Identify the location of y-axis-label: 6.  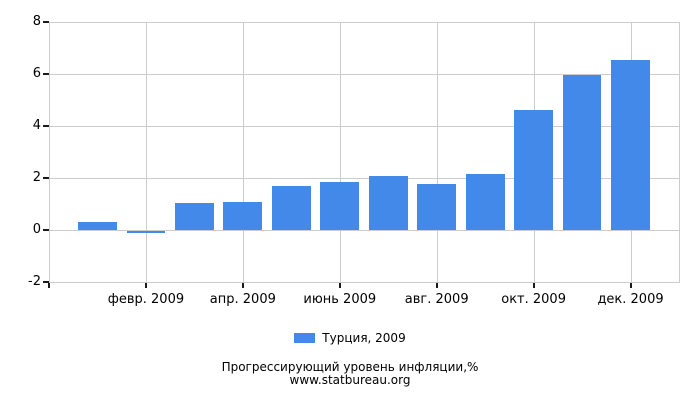
(36, 73).